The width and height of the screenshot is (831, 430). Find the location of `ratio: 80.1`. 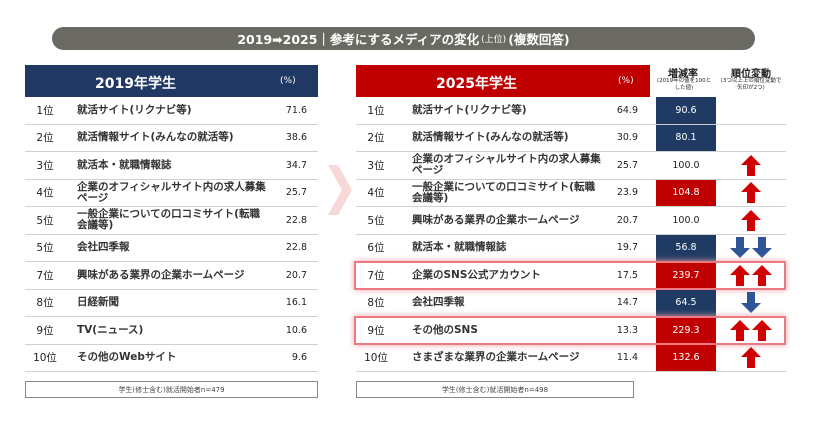

ratio: 80.1 is located at coordinates (686, 137).